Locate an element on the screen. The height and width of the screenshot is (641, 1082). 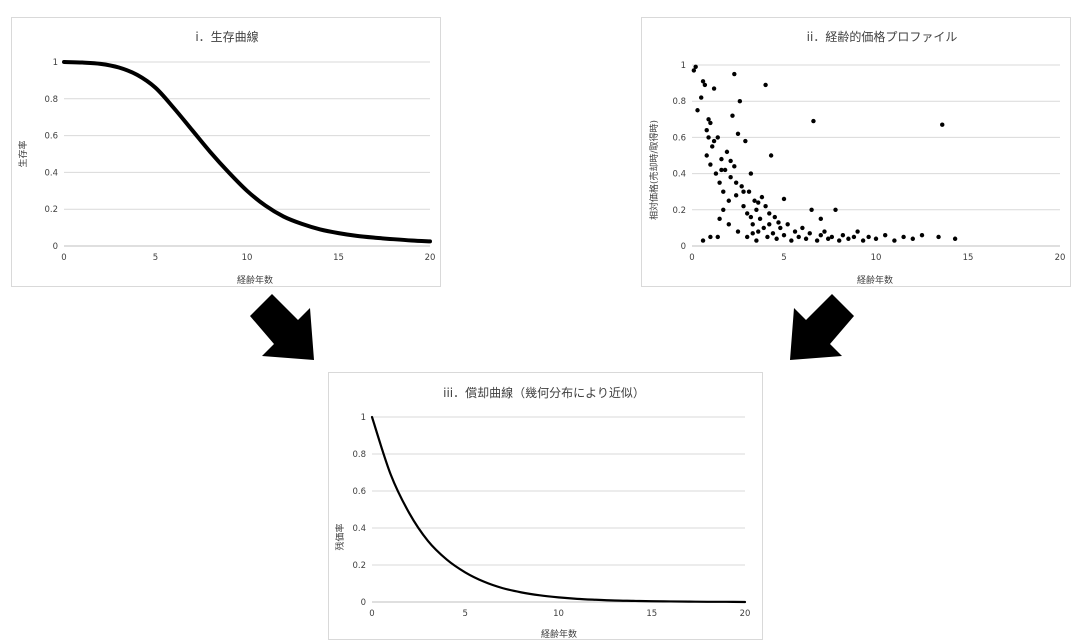
chart-title: i．生存曲線 is located at coordinates (226, 36).